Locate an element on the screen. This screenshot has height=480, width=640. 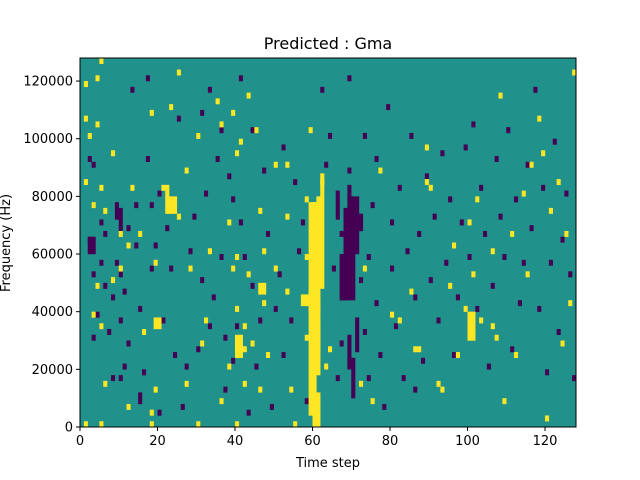
y-tick-label: 80000 is located at coordinates (52, 197).